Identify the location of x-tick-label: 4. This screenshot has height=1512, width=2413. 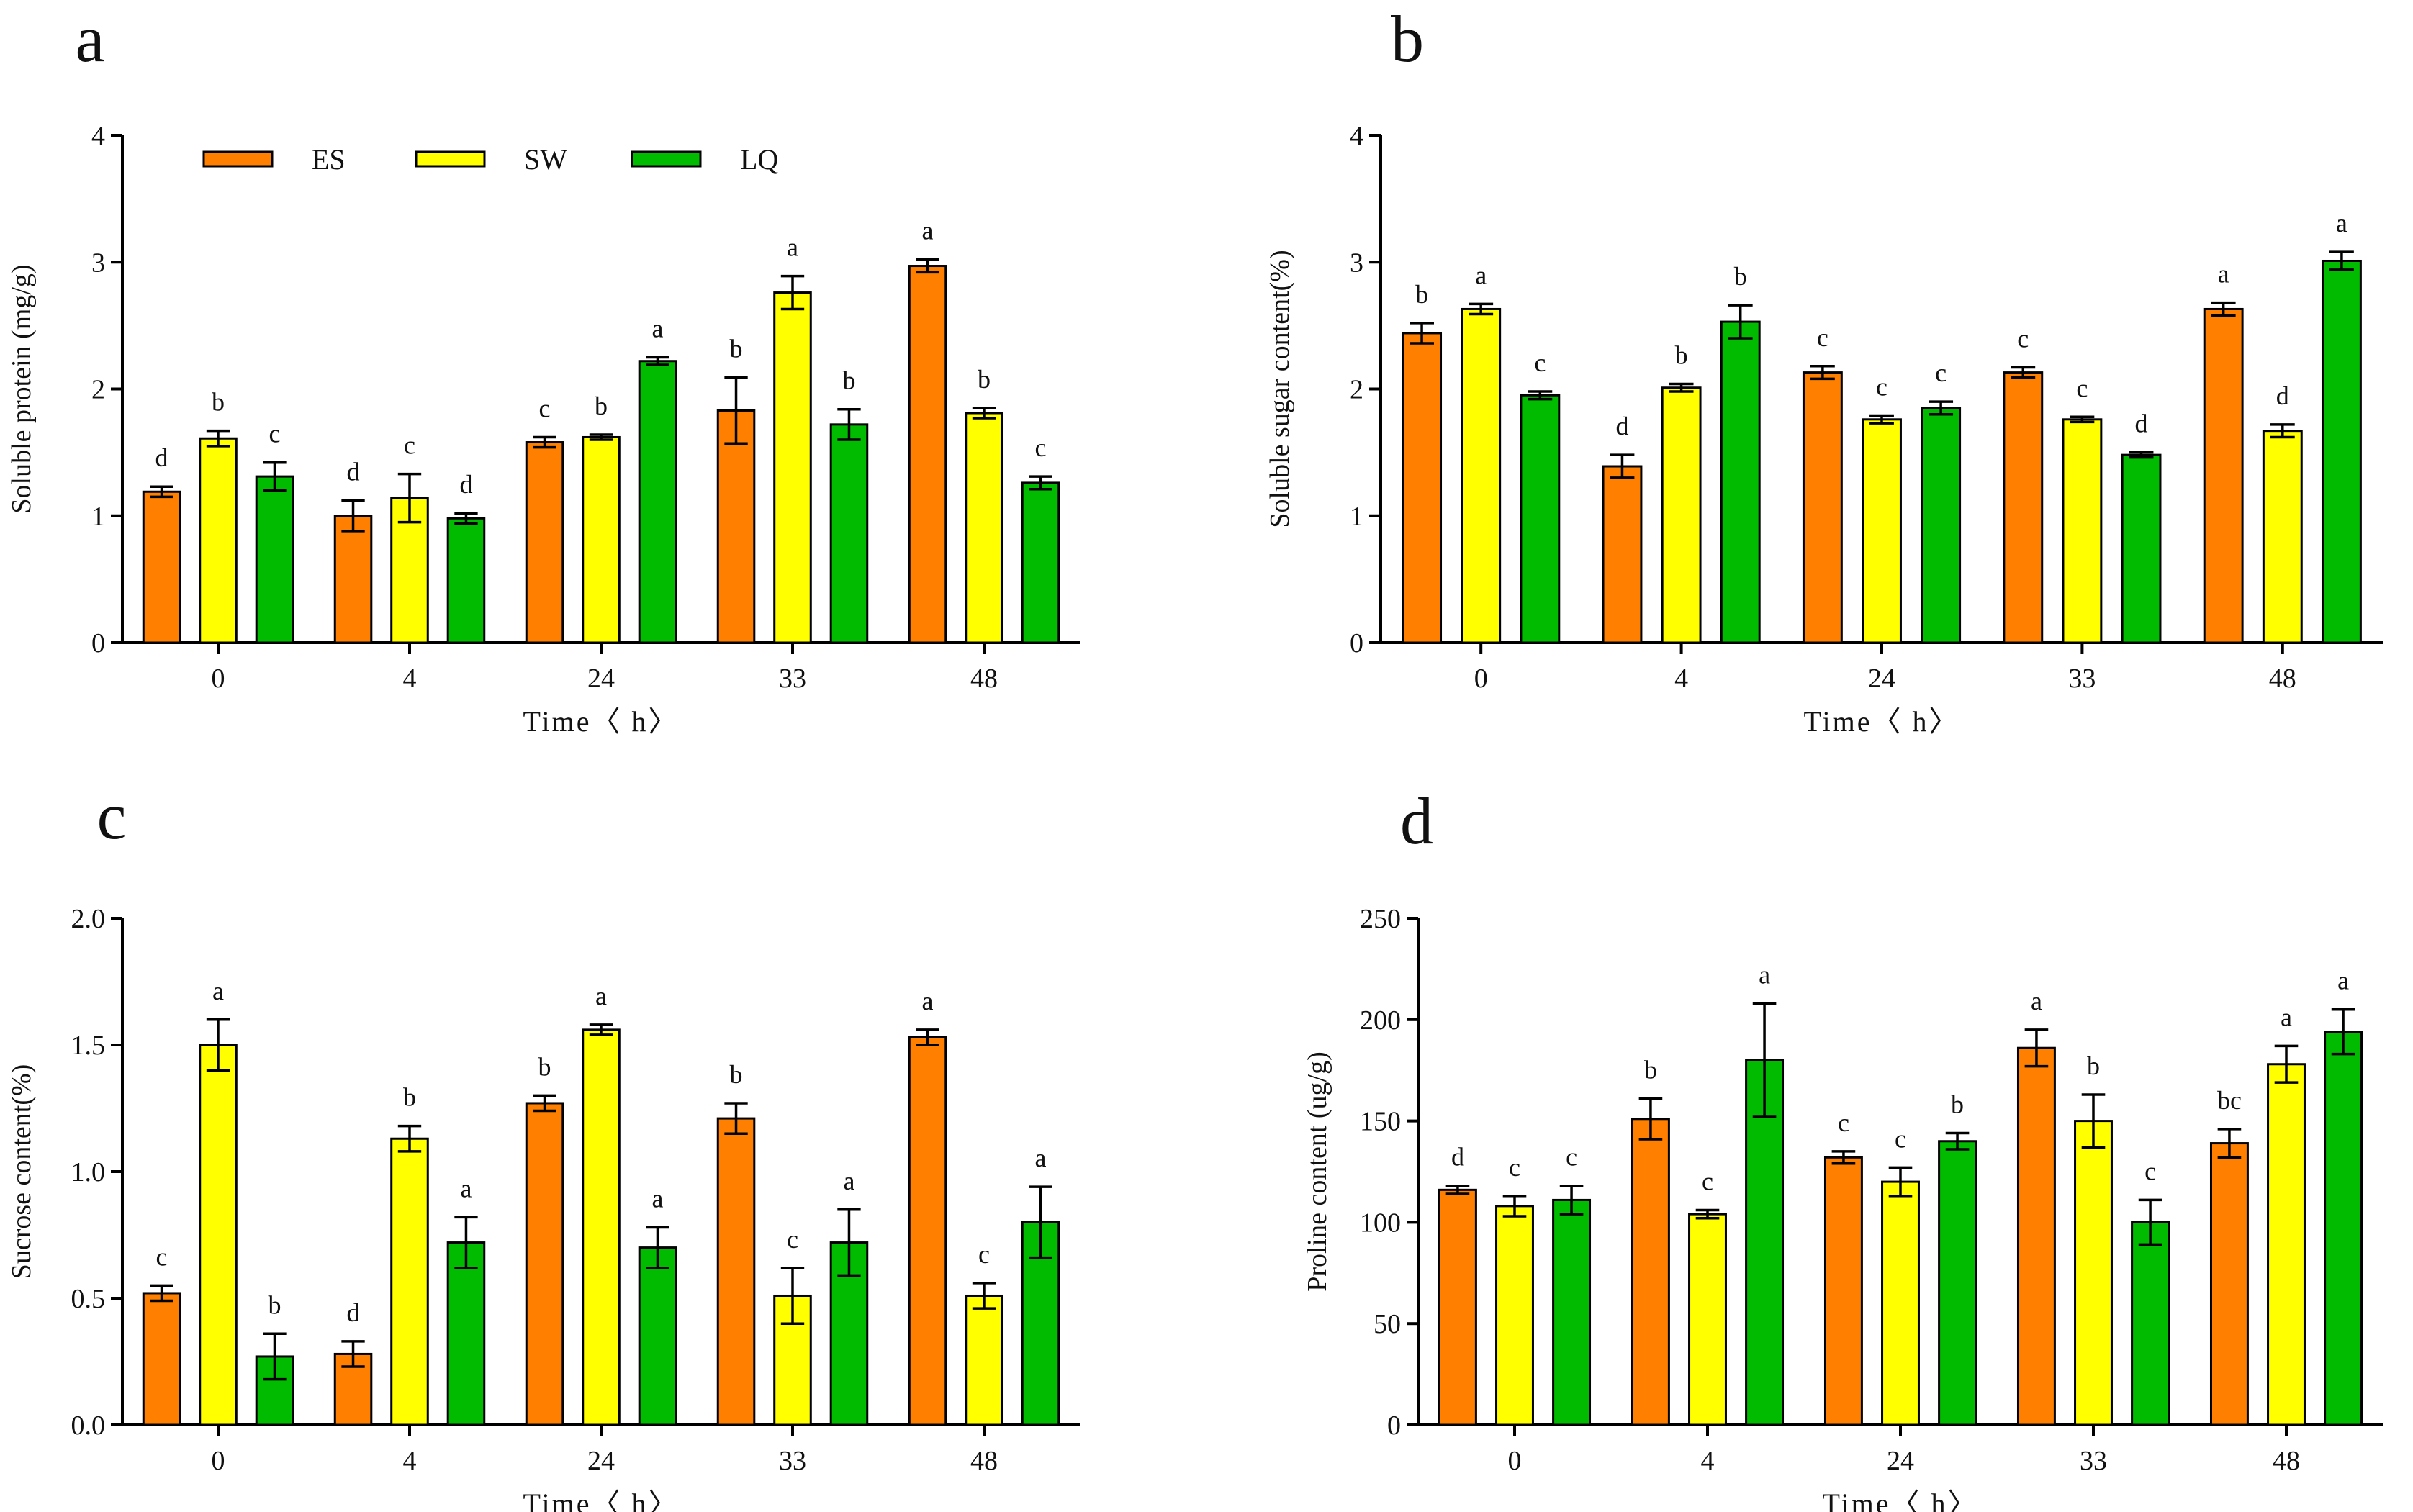
(1708, 1461).